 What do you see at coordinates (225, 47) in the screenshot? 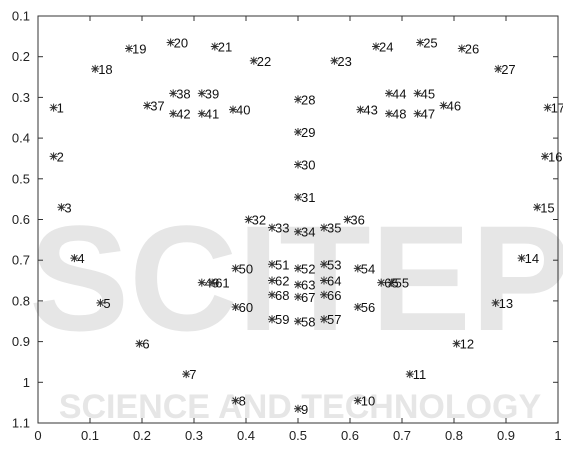
I see `point-label: 21` at bounding box center [225, 47].